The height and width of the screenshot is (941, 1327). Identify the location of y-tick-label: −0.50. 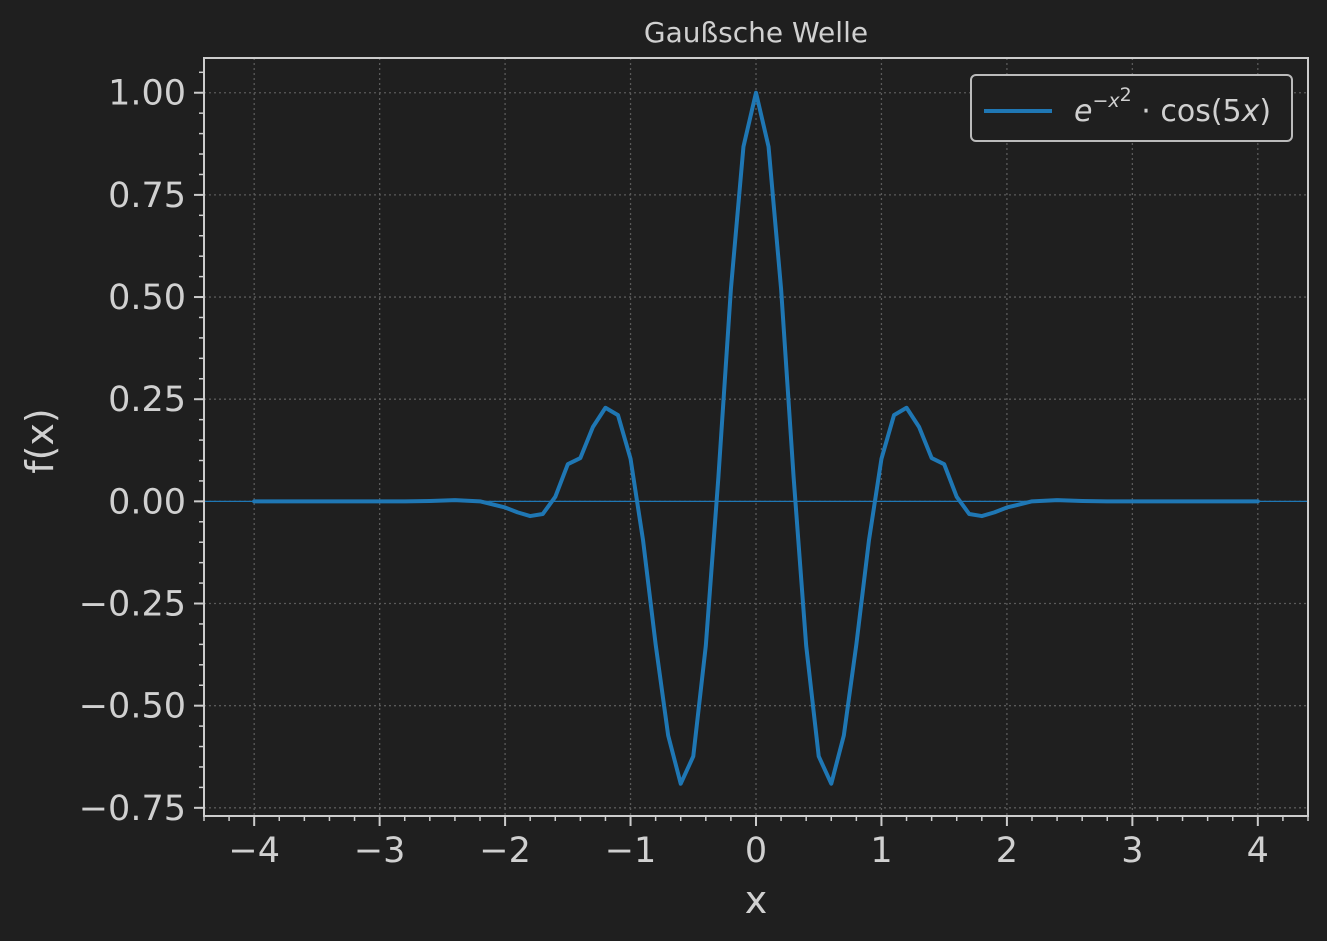
(132, 707).